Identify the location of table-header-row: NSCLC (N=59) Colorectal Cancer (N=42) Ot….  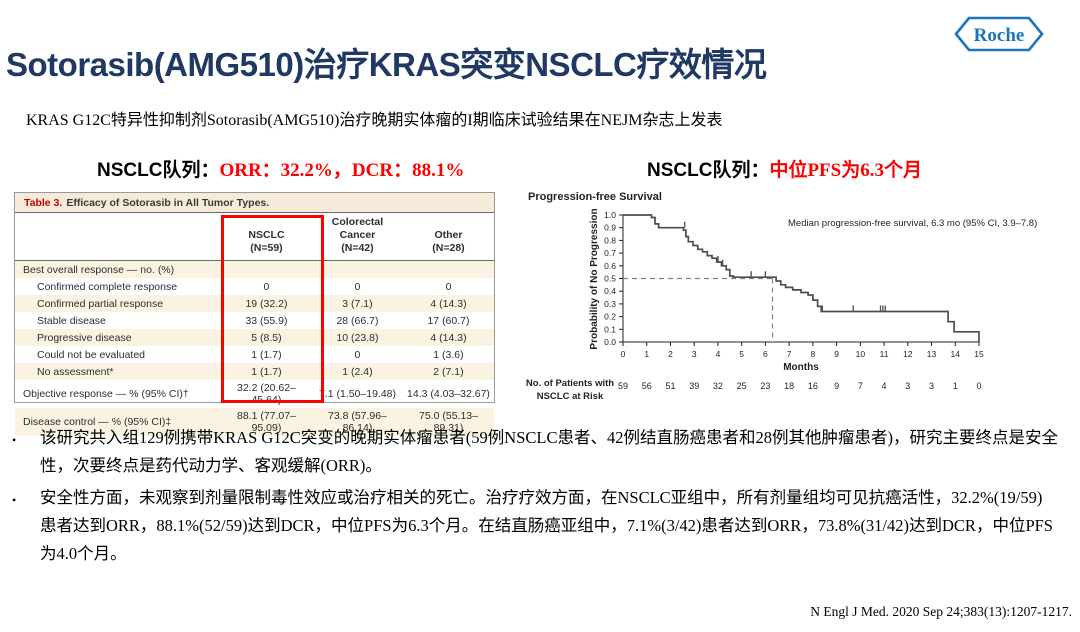
(254, 237).